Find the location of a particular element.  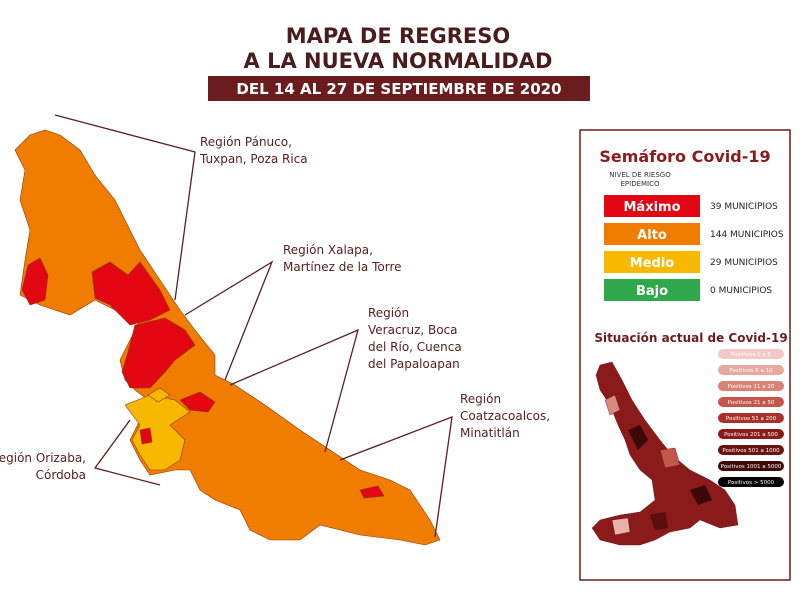

region-line: Coatzacoalcos, is located at coordinates (505, 416).